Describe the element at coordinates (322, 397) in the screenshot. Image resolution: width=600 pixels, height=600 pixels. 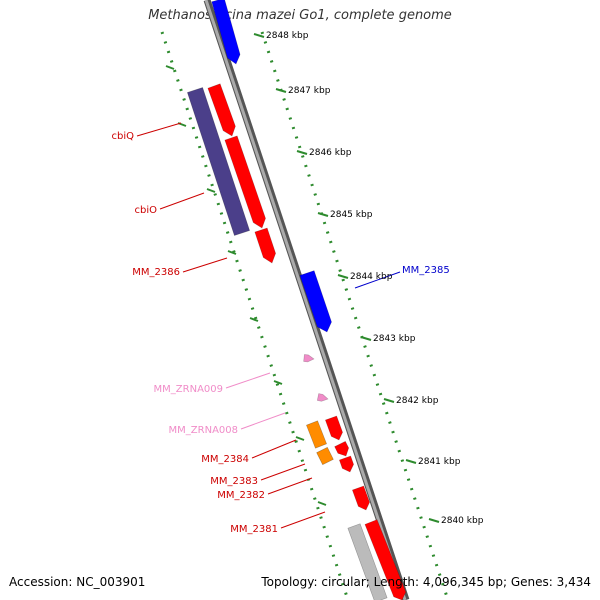
I see `rna-MM_ZRNA008` at that location.